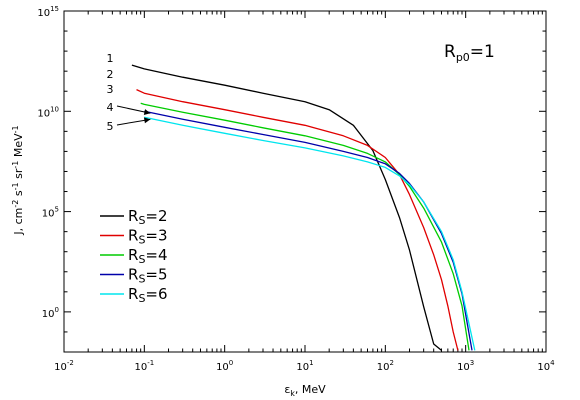 The image size is (580, 400). Describe the element at coordinates (110, 89) in the screenshot. I see `curve-number-label: 3` at that location.